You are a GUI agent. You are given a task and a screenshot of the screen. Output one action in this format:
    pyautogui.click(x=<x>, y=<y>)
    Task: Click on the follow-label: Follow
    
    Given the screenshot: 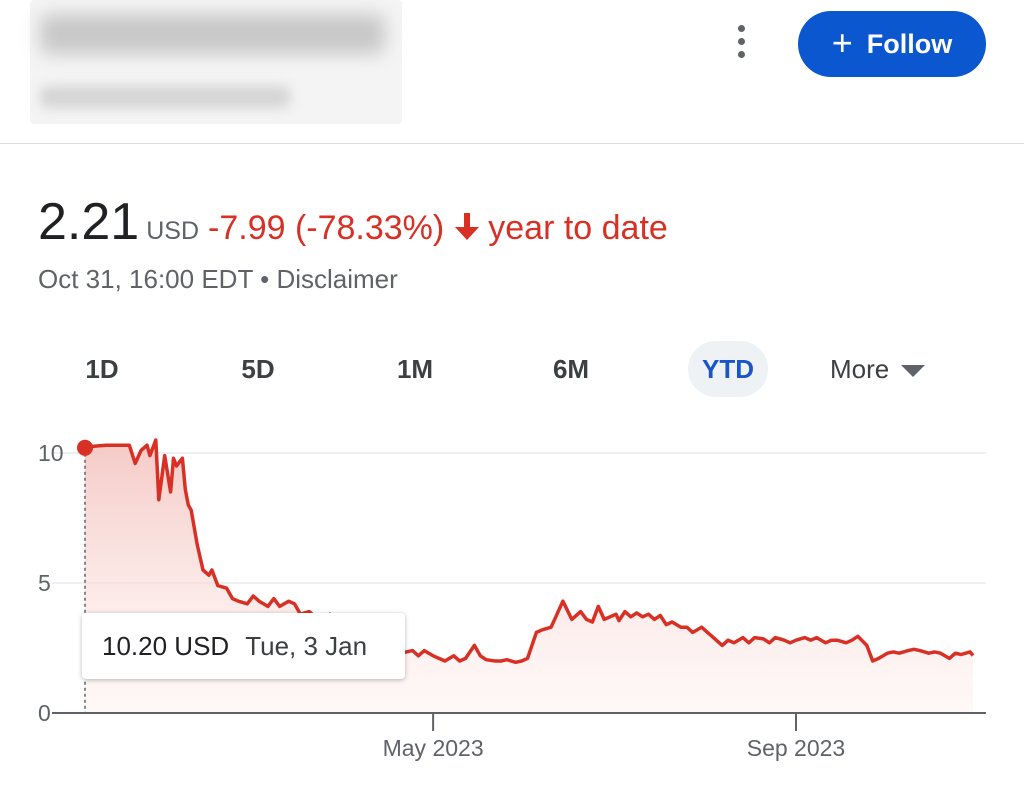 What is the action you would take?
    pyautogui.click(x=909, y=43)
    